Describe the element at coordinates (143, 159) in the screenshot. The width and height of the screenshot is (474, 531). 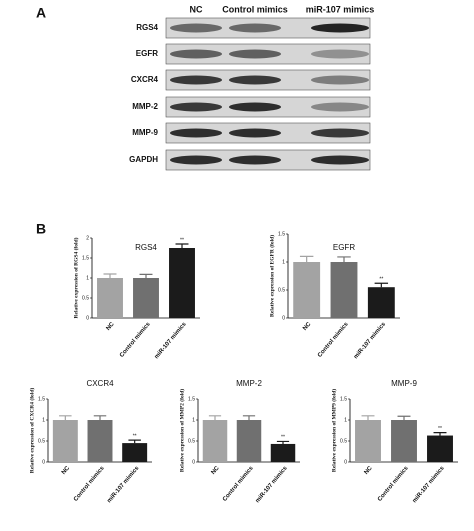
I see `row-label: GAPDH` at that location.